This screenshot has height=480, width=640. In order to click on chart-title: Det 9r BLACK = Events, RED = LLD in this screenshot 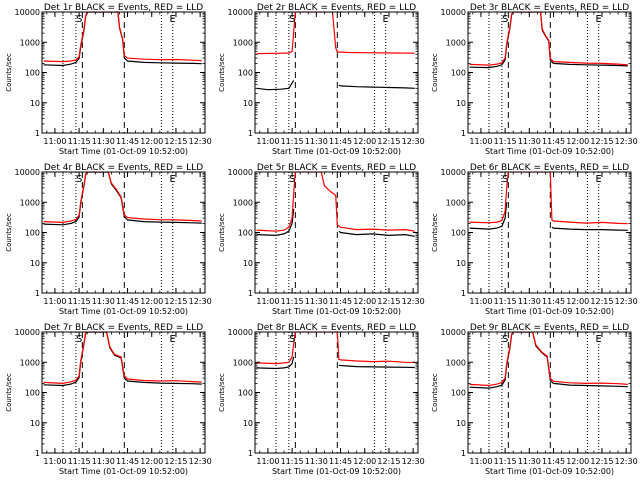, I will do `click(549, 328)`.